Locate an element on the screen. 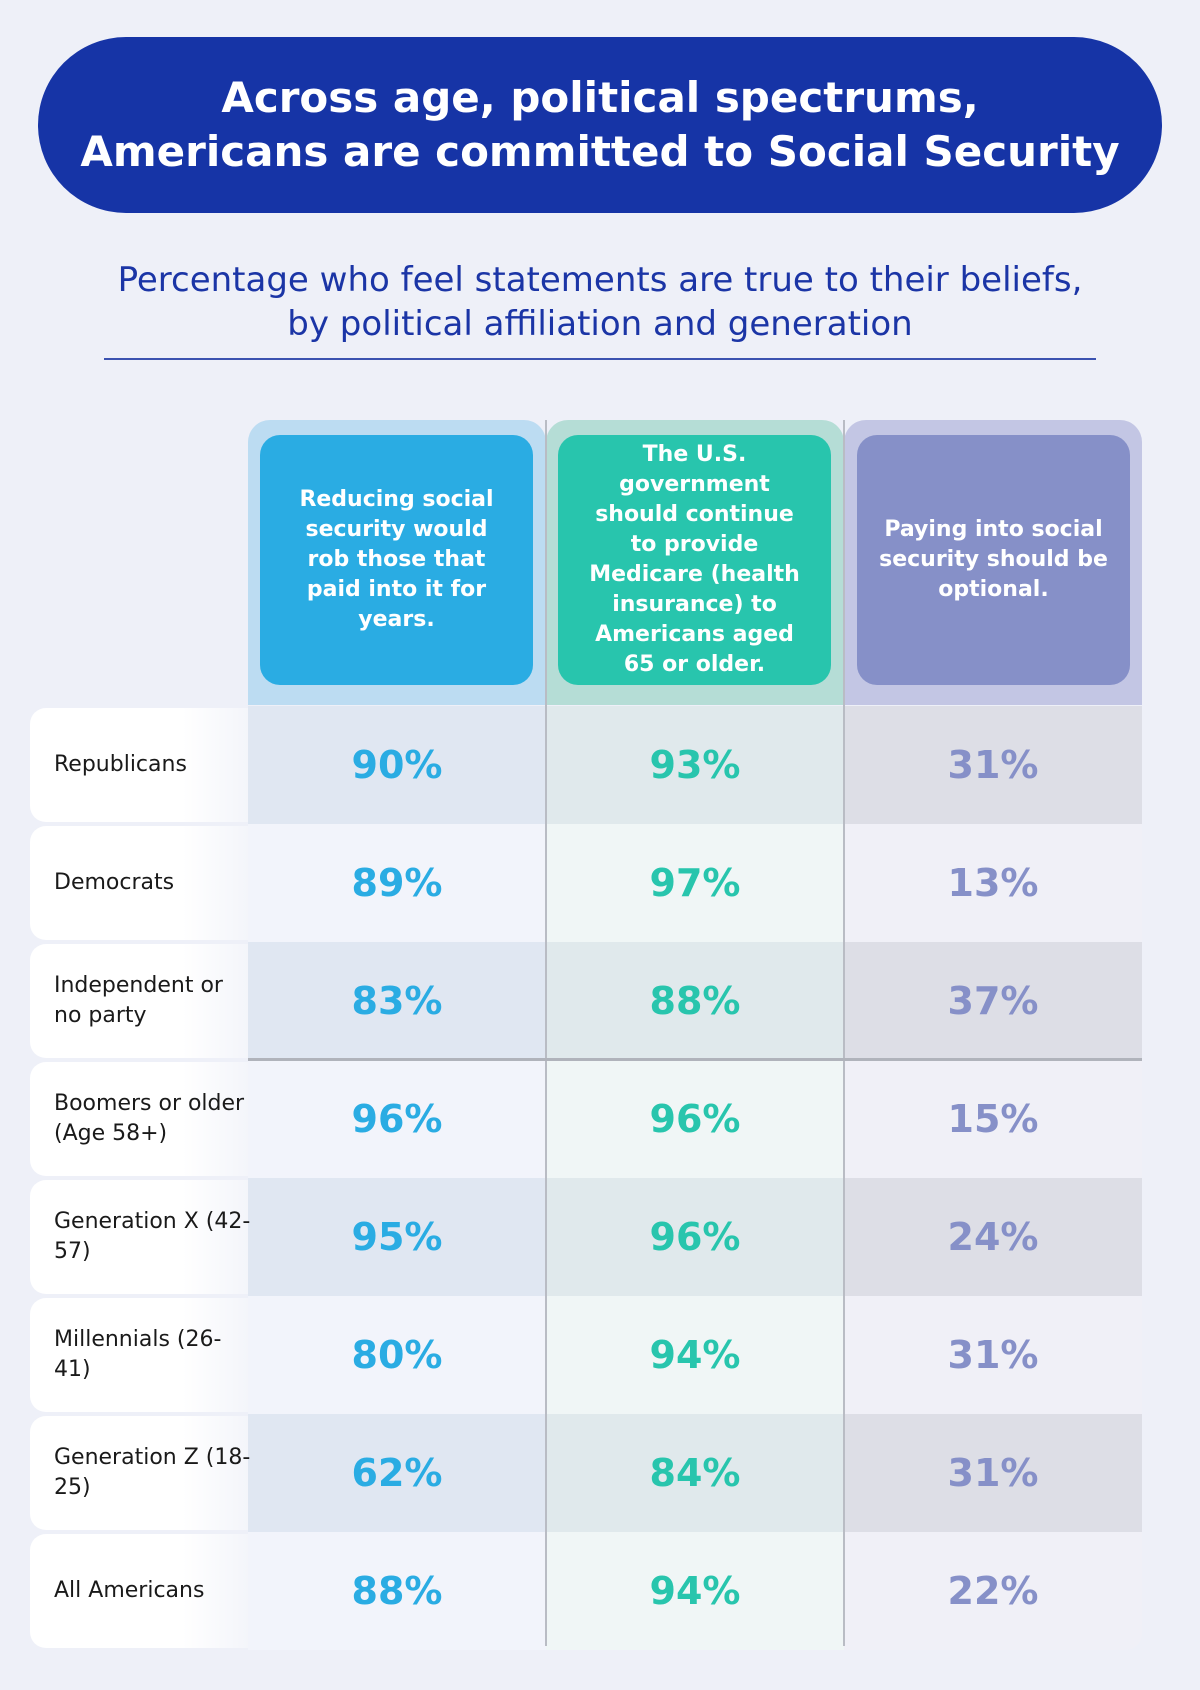 This screenshot has height=1690, width=1200. table-value: 90% is located at coordinates (397, 765).